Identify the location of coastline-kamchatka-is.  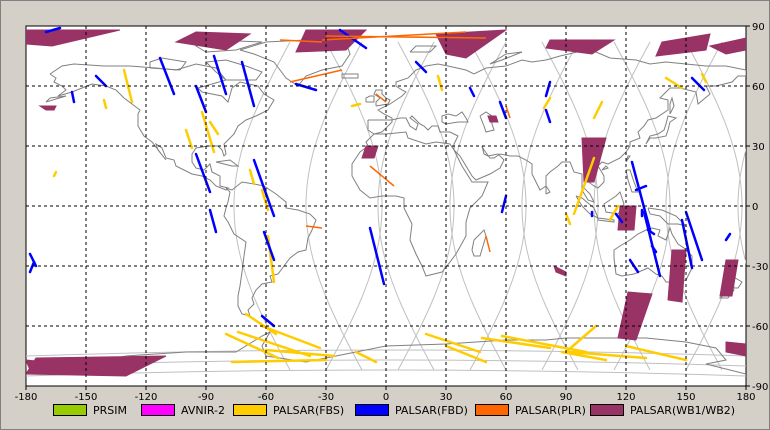
(56, 99).